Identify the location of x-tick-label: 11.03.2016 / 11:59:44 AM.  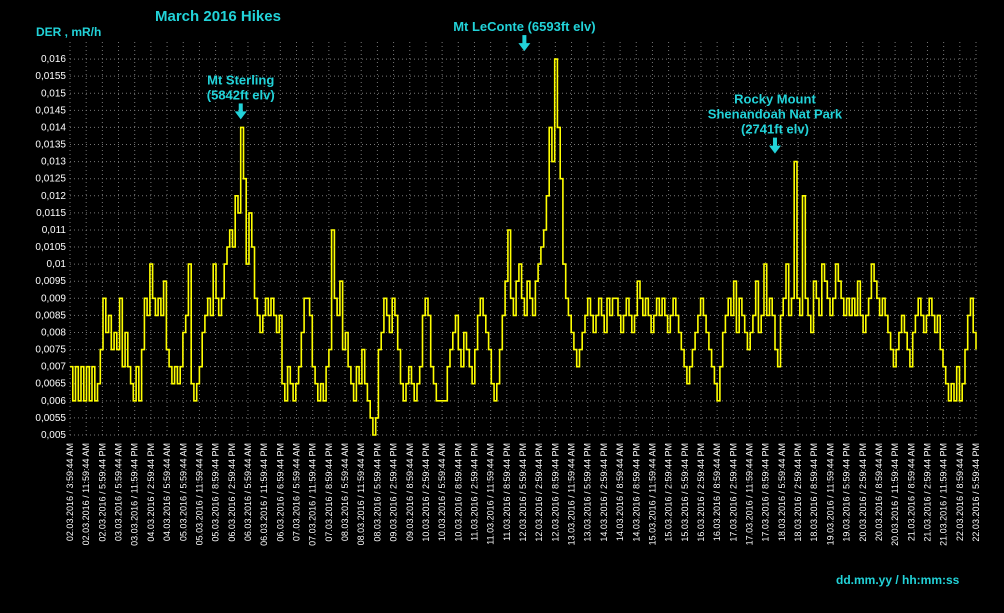
(491, 494).